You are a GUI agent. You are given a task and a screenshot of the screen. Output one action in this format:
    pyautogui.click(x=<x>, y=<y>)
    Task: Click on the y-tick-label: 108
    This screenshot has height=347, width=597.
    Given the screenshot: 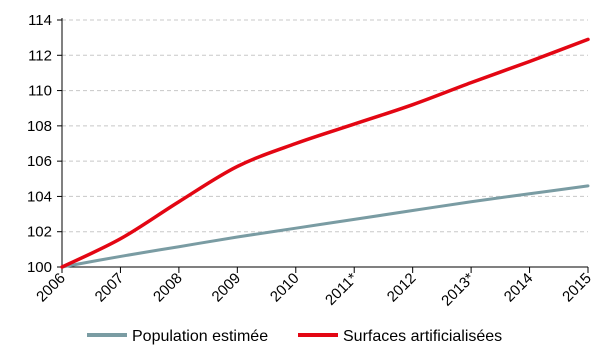 What is the action you would take?
    pyautogui.click(x=39, y=126)
    